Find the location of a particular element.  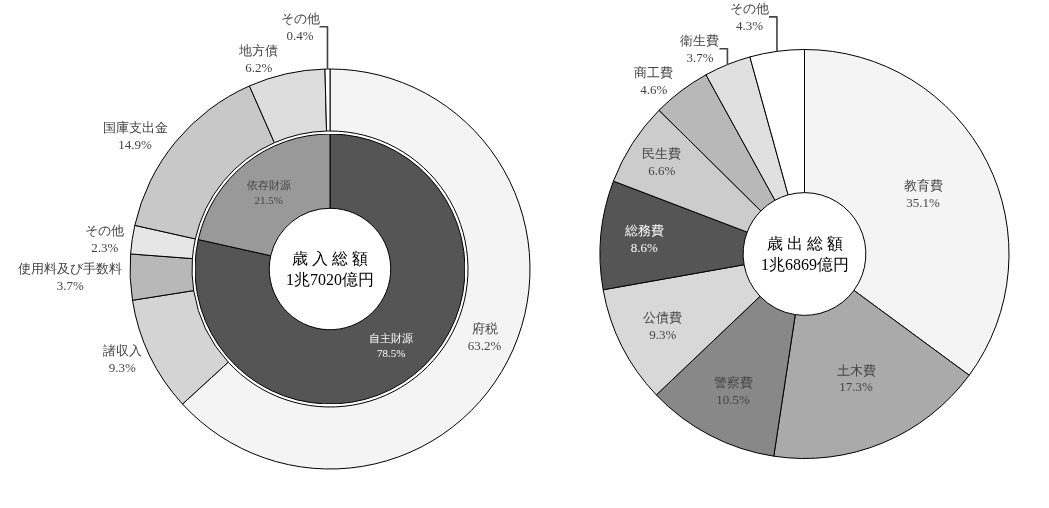

slice-label: 公債費 is located at coordinates (663, 317).